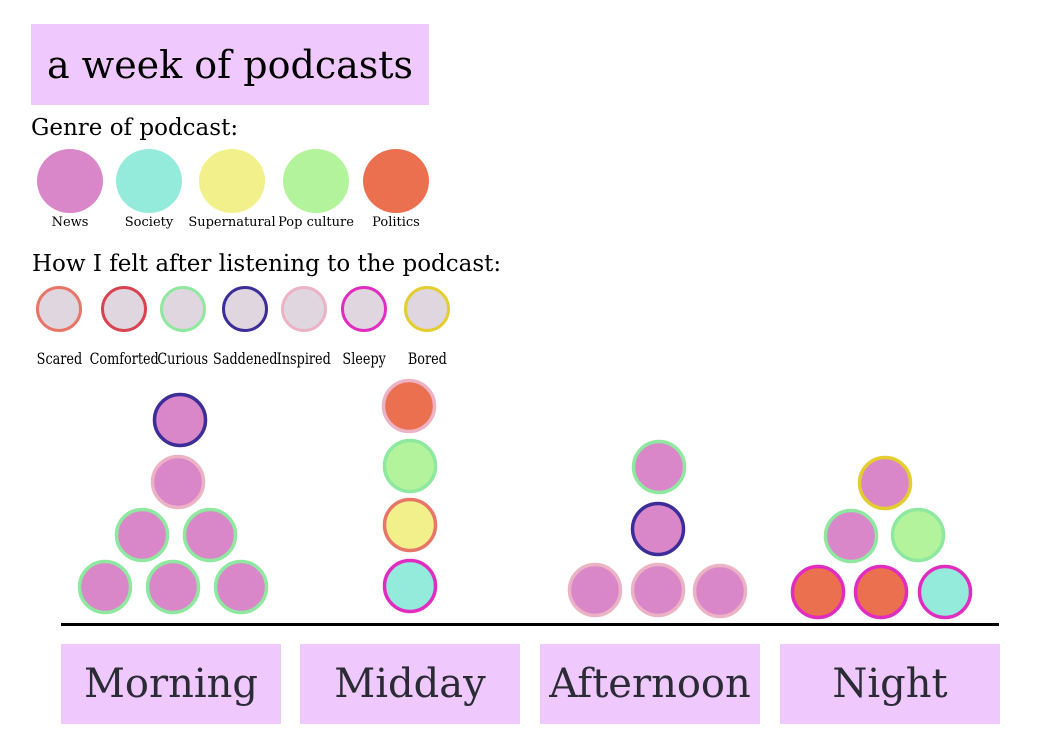 The width and height of the screenshot is (1053, 745). Describe the element at coordinates (149, 181) in the screenshot. I see `genre-swatch-society` at that location.